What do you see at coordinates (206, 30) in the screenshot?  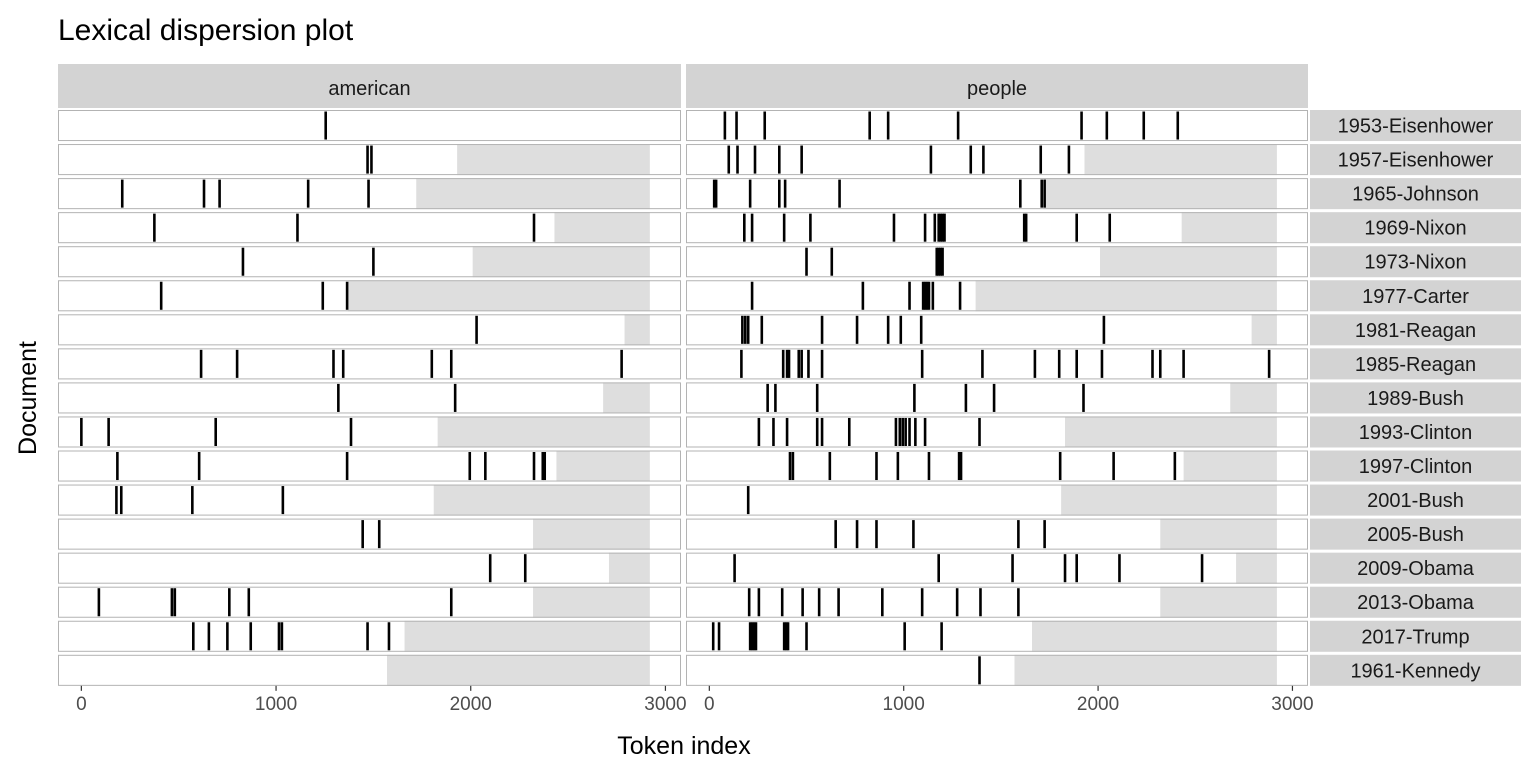 I see `chart-title: Lexical dispersion plot` at bounding box center [206, 30].